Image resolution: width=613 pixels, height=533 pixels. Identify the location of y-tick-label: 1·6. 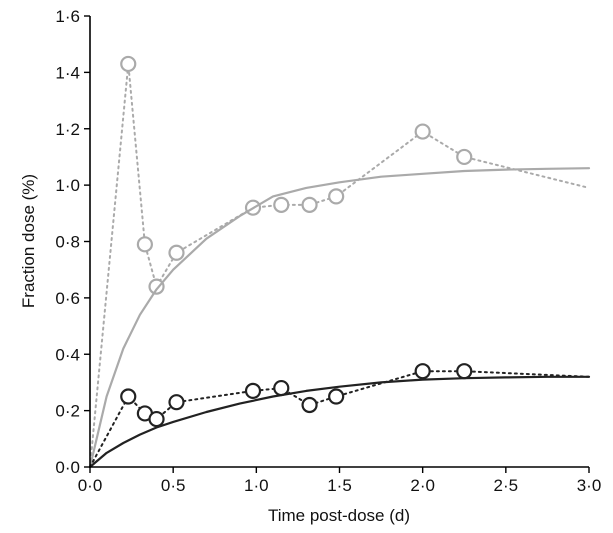
(67, 16).